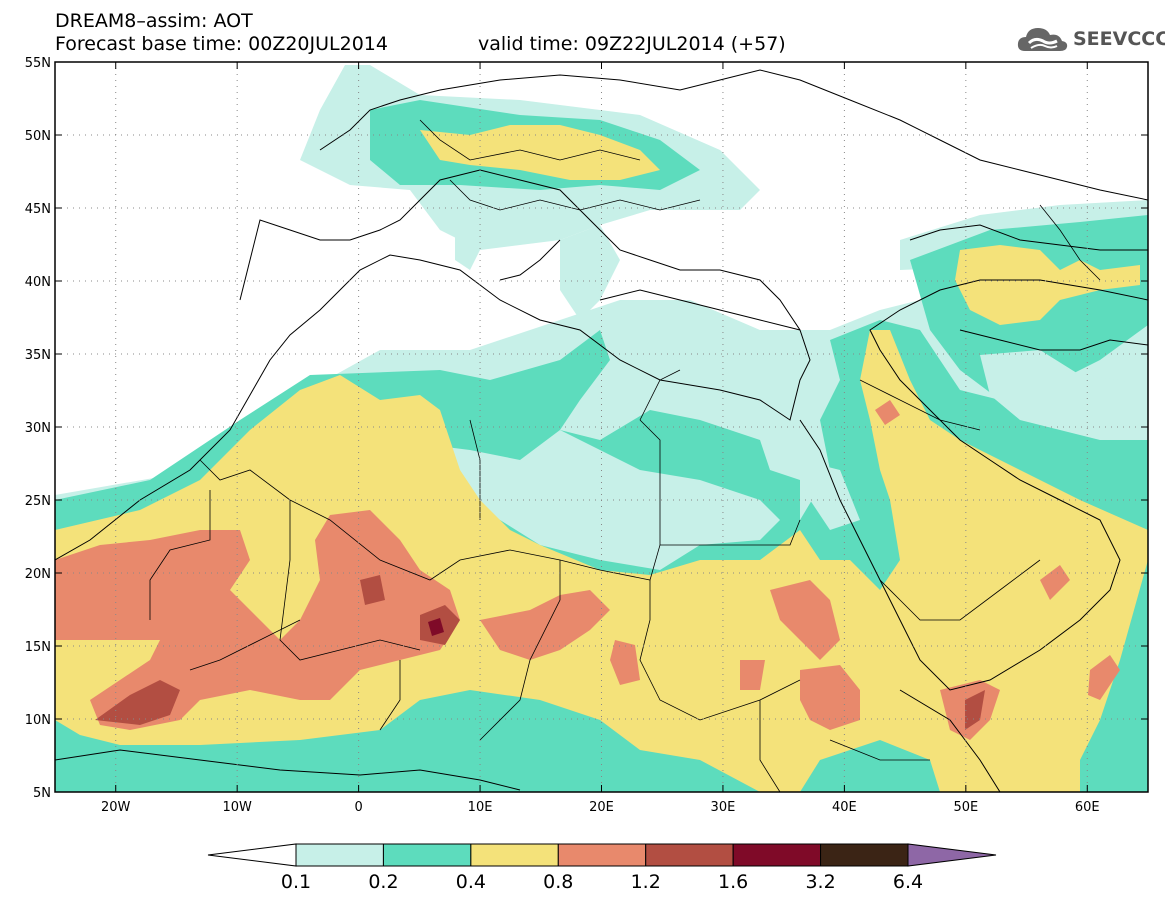 The image size is (1165, 905). Describe the element at coordinates (1119, 39) in the screenshot. I see `logo-text: SEEVCCC` at that location.